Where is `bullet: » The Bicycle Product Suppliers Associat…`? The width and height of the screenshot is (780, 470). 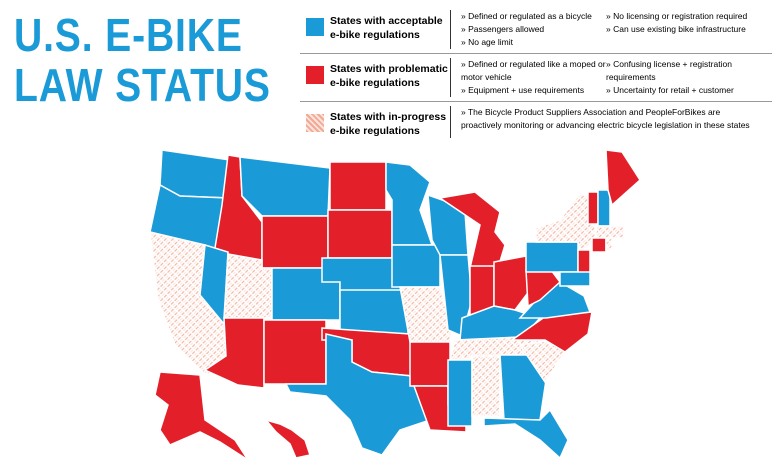
bullet: » The Bicycle Product Suppliers Associat… is located at coordinates (605, 118).